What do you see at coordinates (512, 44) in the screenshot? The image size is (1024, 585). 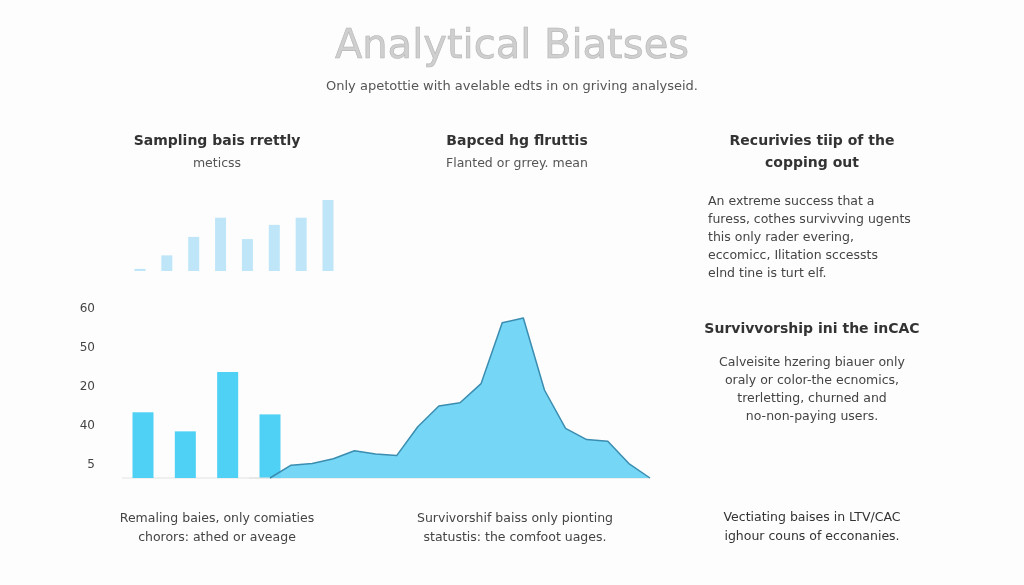 I see `text: Analytical Biatses` at bounding box center [512, 44].